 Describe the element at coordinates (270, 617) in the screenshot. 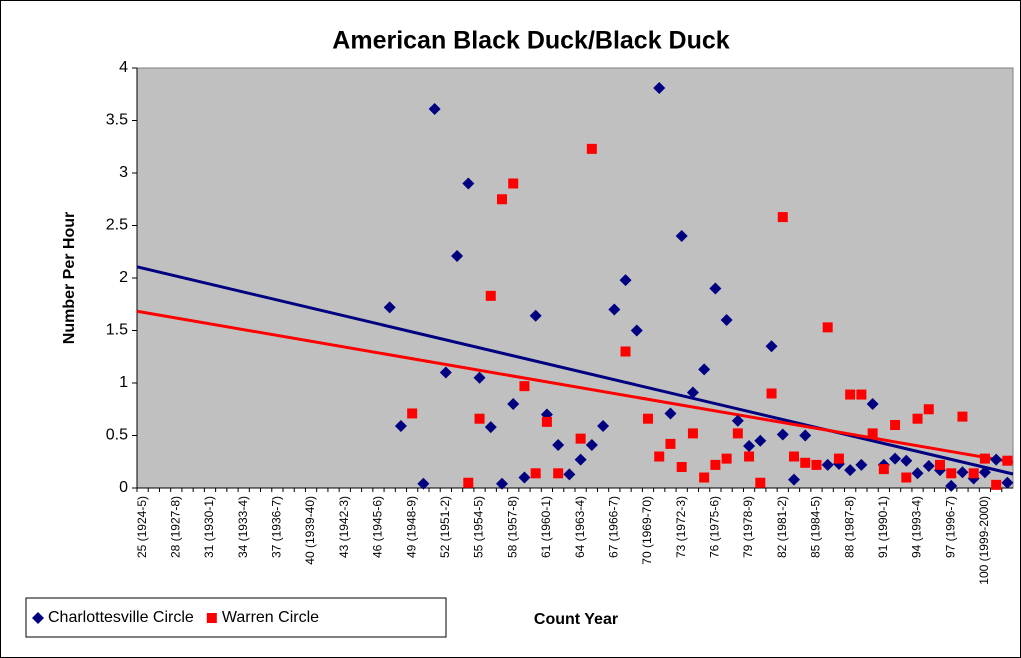

I see `legend-label: Warren Circle` at that location.